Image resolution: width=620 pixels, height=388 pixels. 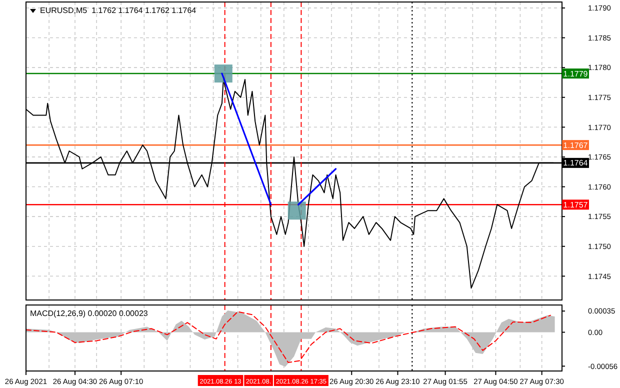 I want to click on ref-line-label: 1.1779, so click(x=575, y=73).